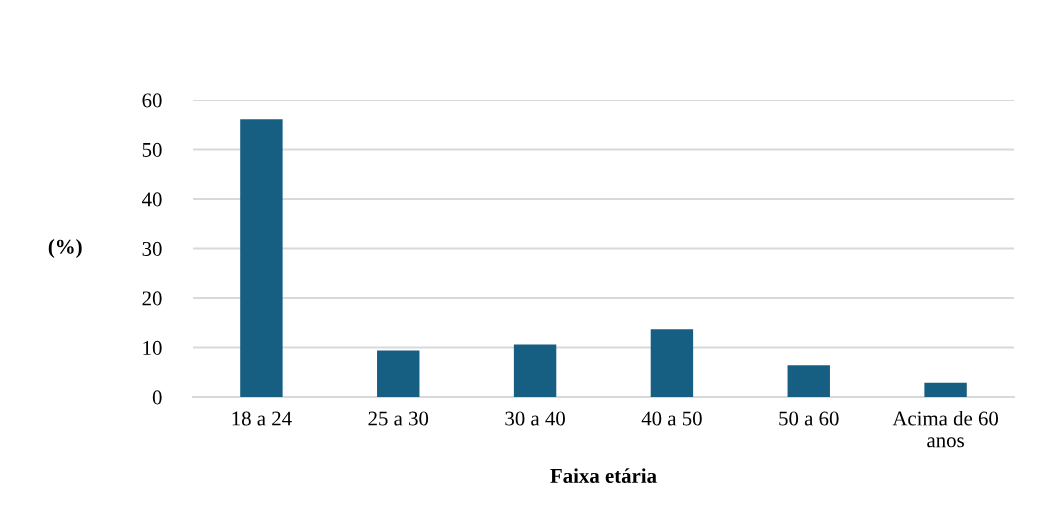 This screenshot has width=1038, height=522. What do you see at coordinates (603, 475) in the screenshot?
I see `x-axis-title: Faixa etária` at bounding box center [603, 475].